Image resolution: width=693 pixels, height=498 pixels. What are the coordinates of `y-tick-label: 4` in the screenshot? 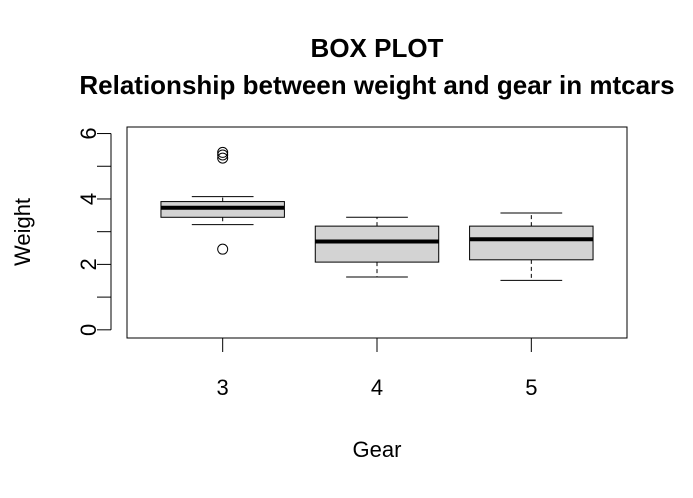 It's located at (88, 199).